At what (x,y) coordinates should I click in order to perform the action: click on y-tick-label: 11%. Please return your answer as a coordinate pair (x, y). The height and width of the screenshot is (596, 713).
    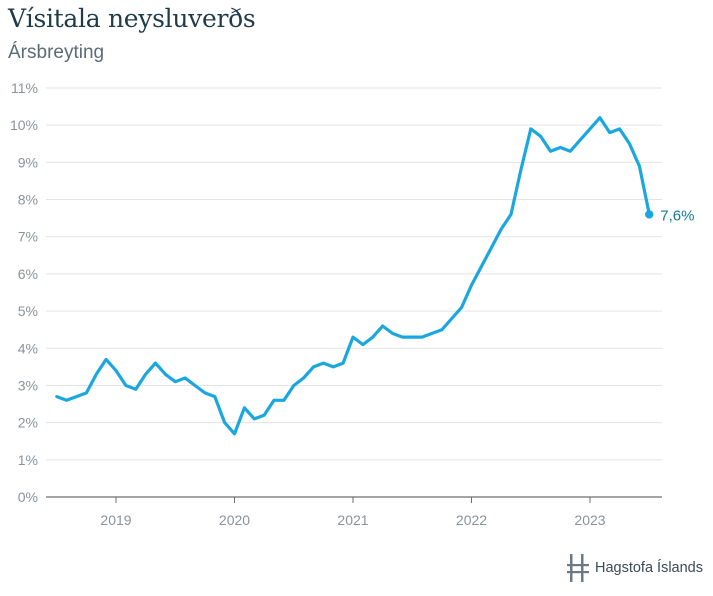
    Looking at the image, I should click on (24, 88).